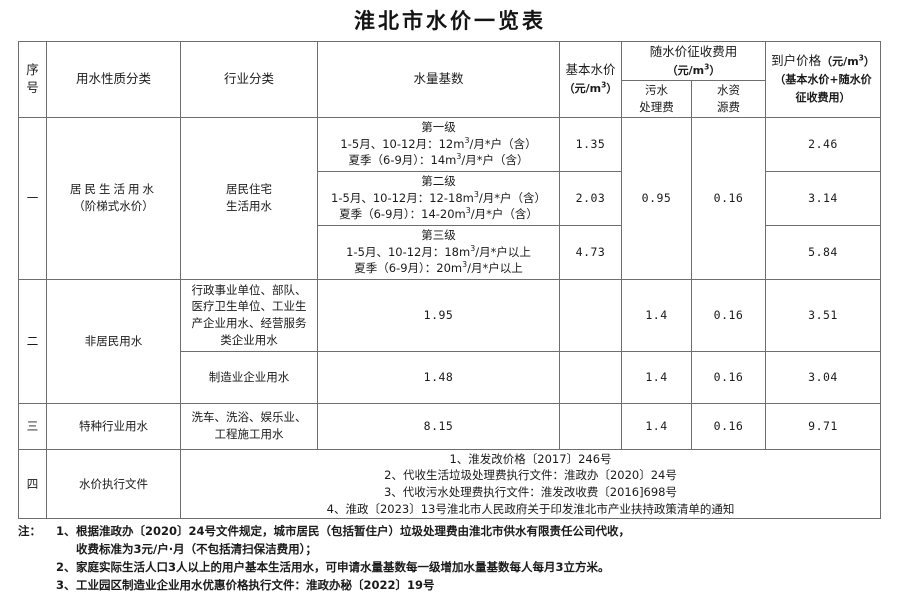 The image size is (900, 595). I want to click on page-title: 淮北市水价一览表, so click(450, 20).